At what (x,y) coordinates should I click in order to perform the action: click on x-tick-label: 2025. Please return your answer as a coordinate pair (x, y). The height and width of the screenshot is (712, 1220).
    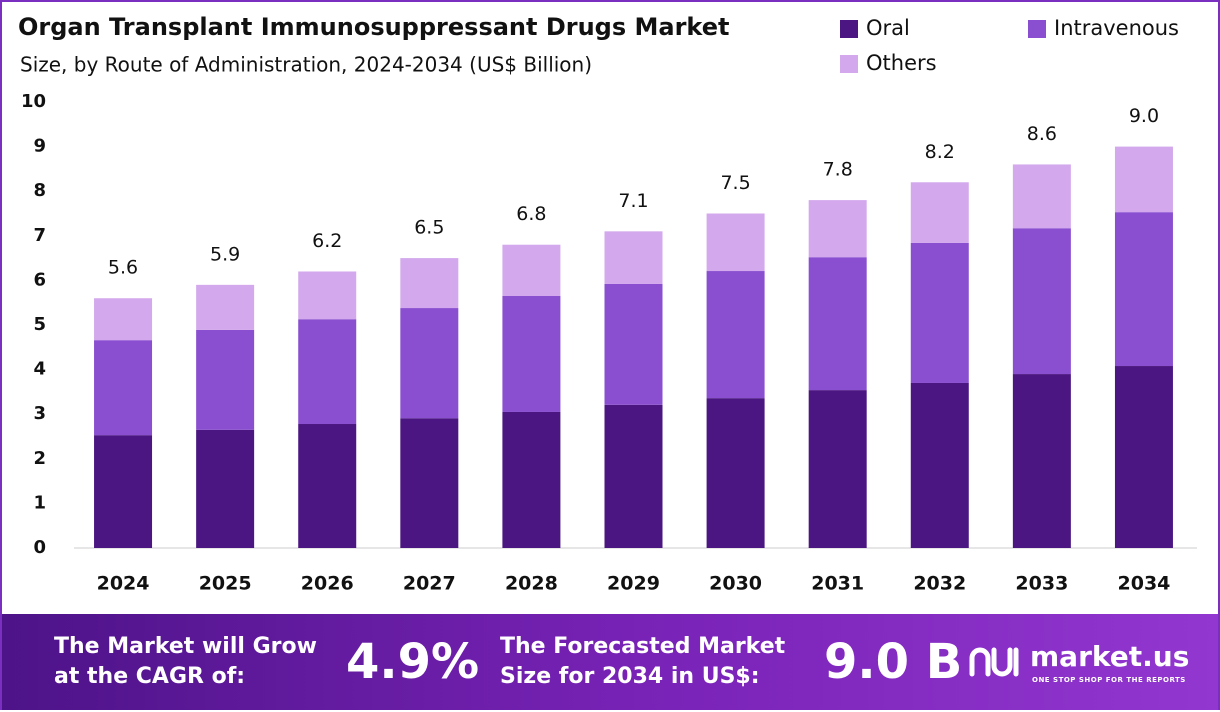
    Looking at the image, I should click on (225, 584).